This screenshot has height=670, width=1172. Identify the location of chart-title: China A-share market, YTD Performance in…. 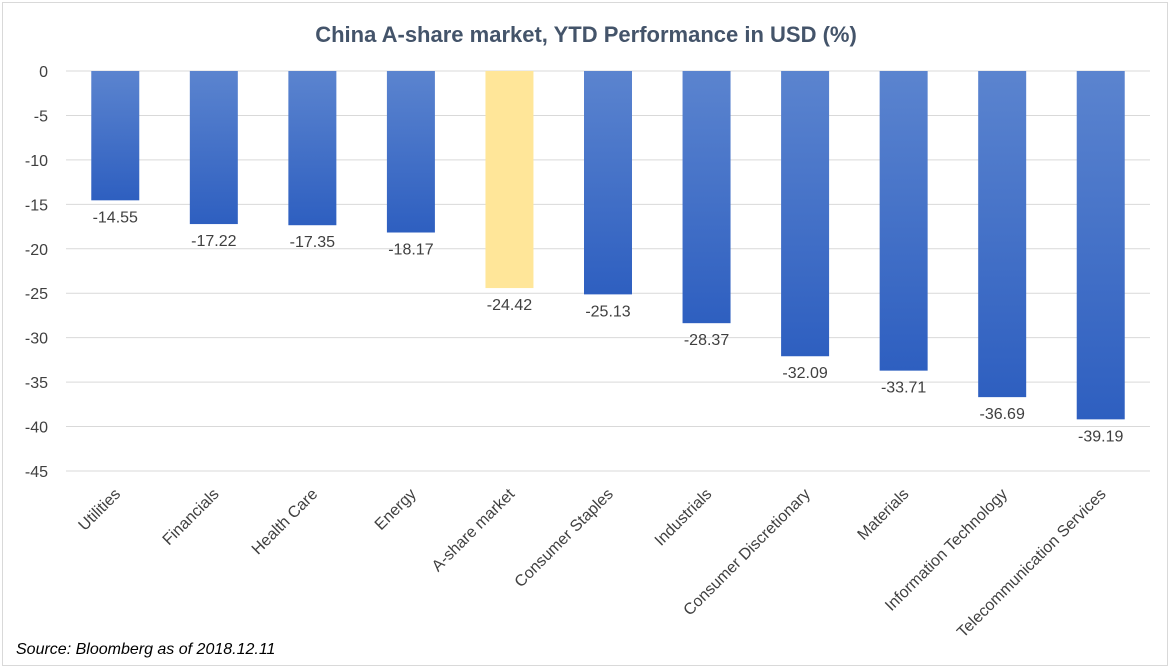
(586, 34).